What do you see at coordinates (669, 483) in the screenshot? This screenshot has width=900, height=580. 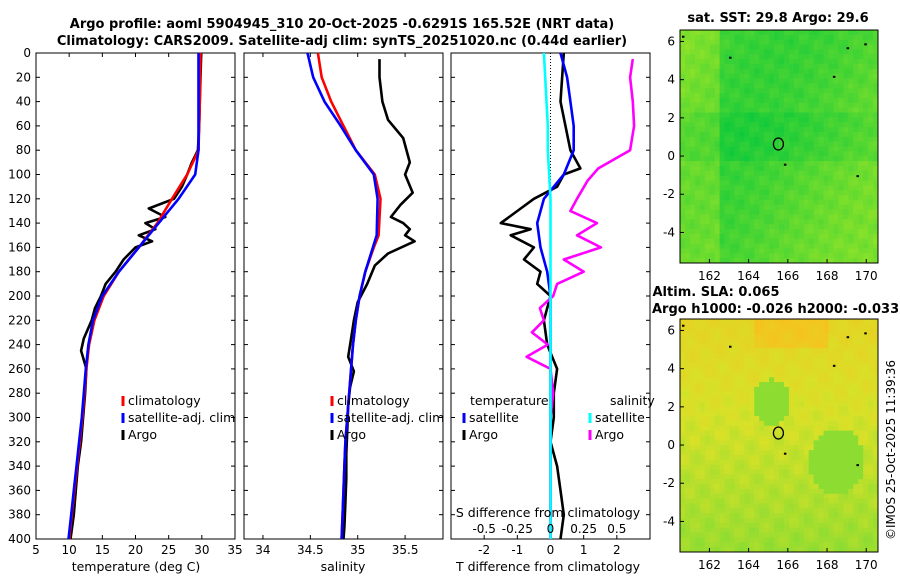 I see `y-tick-label: -2` at bounding box center [669, 483].